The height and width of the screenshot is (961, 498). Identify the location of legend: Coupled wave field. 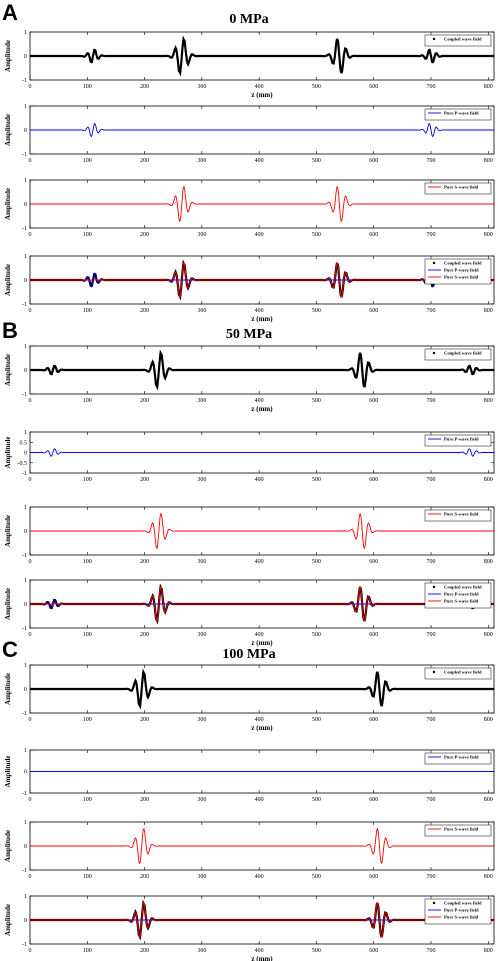
(458, 673).